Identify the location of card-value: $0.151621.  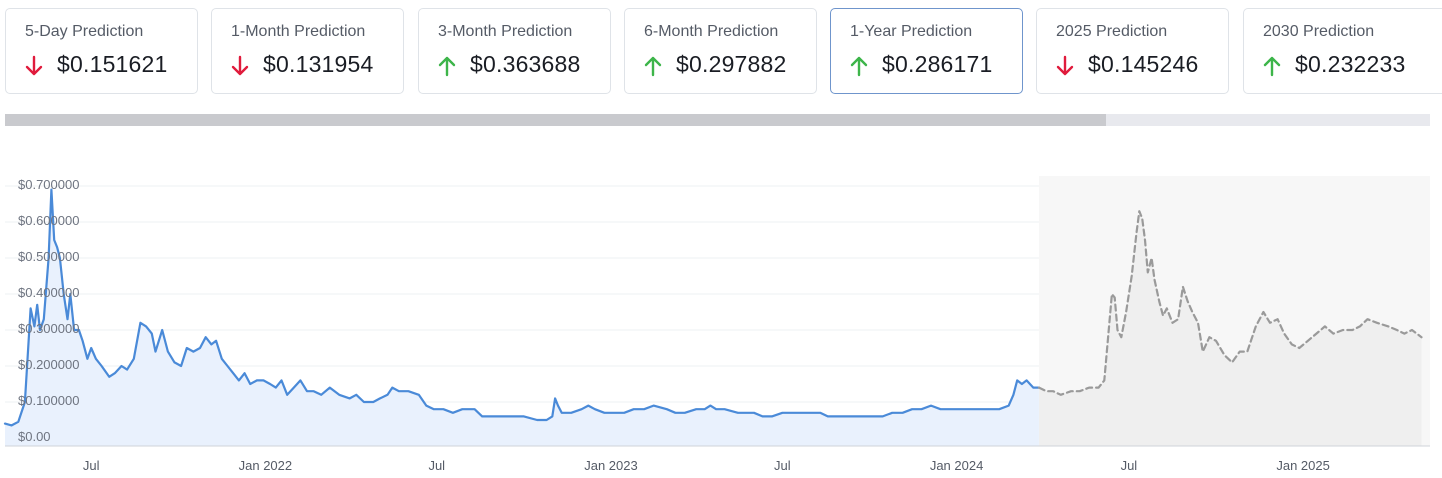
(112, 64).